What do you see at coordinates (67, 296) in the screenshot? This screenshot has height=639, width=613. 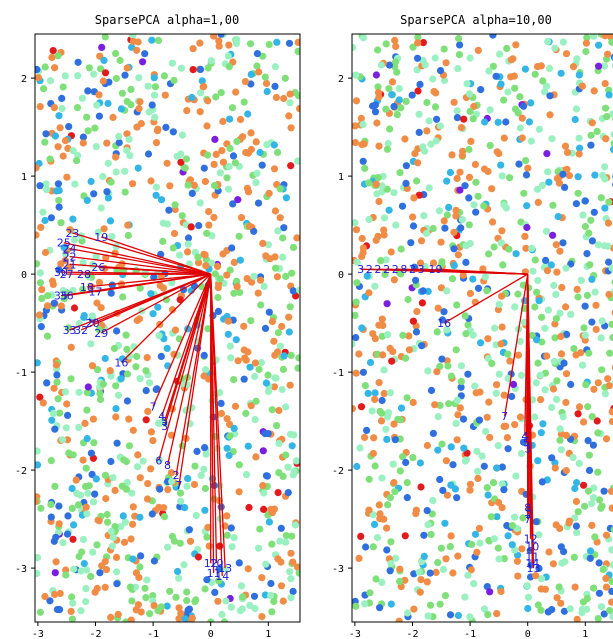 I see `component-label: 36` at bounding box center [67, 296].